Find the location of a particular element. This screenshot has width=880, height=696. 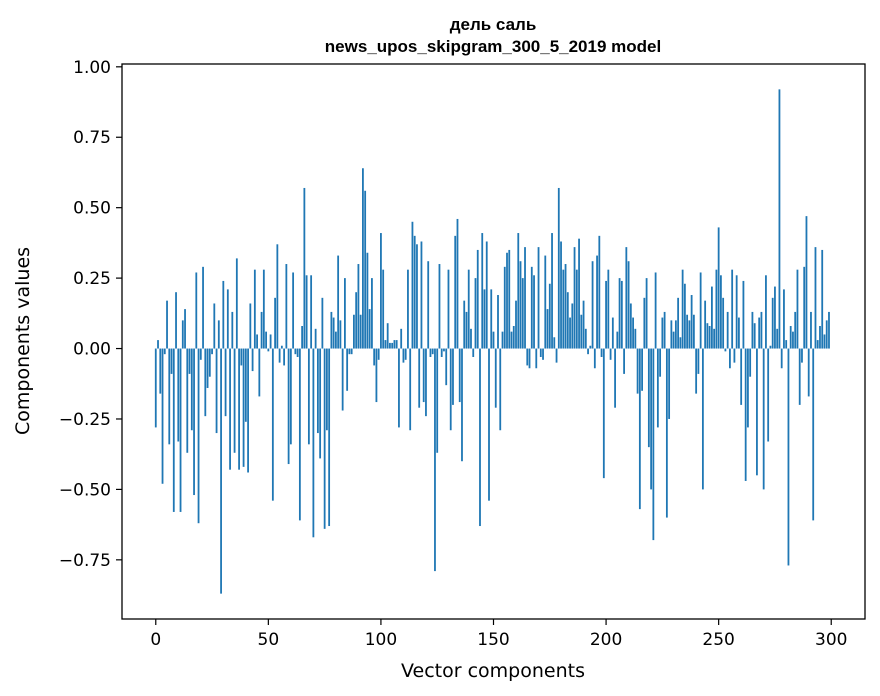

y-tick-label-0: −0.75 is located at coordinates (85, 561).